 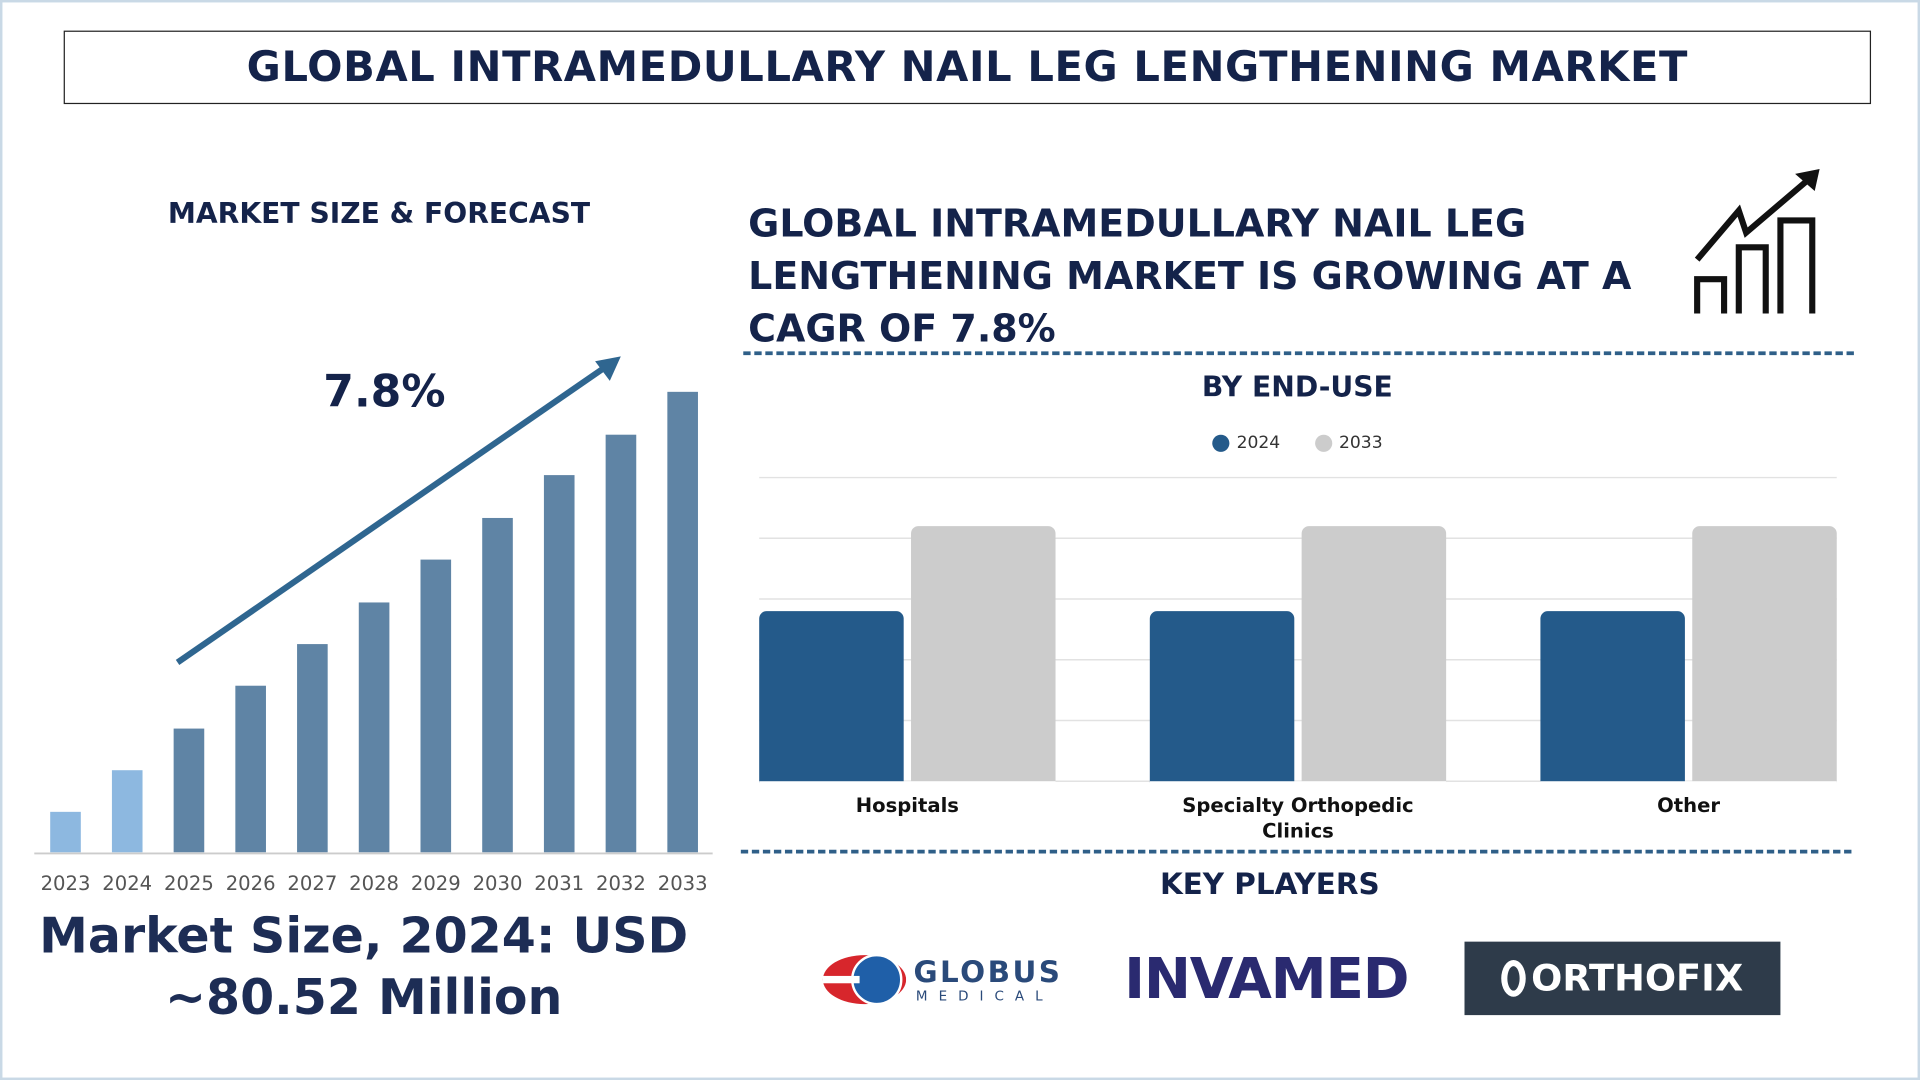 I want to click on x-tick-label: 2027, so click(x=312, y=883).